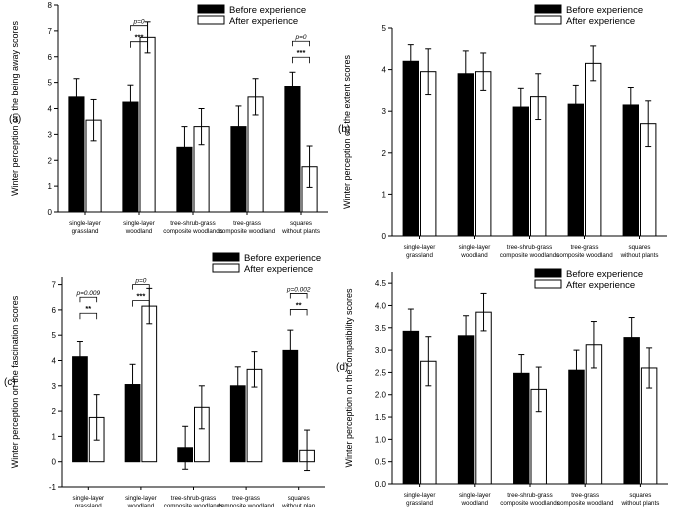 The image size is (685, 507). Describe the element at coordinates (381, 462) in the screenshot. I see `y-tick-label: 0.5` at that location.